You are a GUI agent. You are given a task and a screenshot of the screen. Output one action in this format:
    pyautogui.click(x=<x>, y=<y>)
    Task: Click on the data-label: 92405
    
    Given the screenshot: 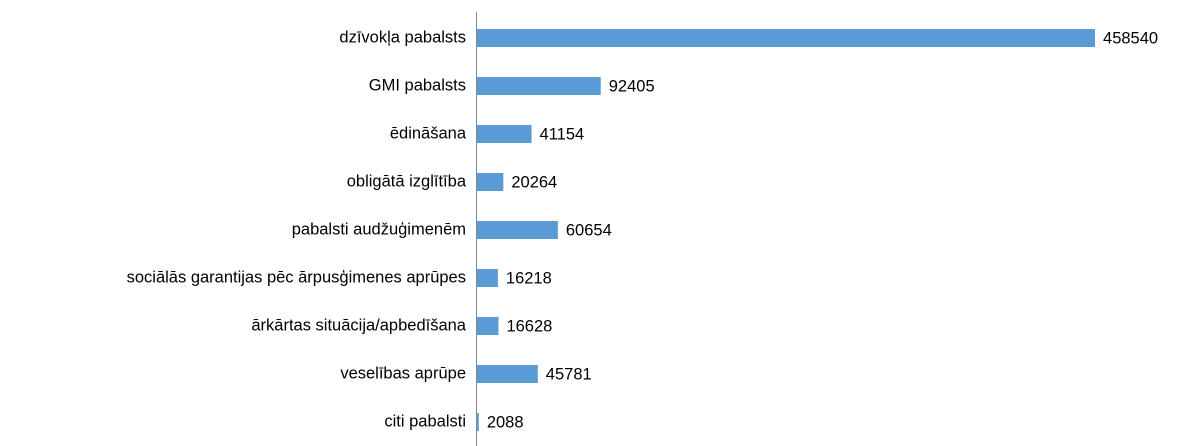 What is the action you would take?
    pyautogui.click(x=632, y=86)
    